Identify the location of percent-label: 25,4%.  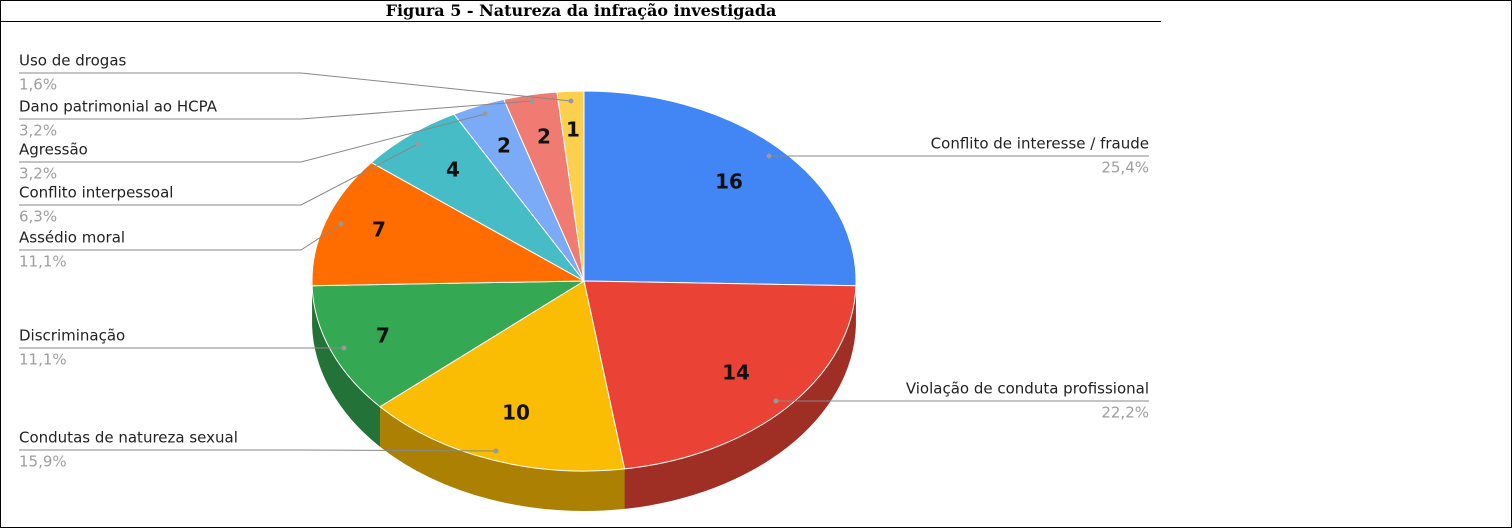
(1125, 168).